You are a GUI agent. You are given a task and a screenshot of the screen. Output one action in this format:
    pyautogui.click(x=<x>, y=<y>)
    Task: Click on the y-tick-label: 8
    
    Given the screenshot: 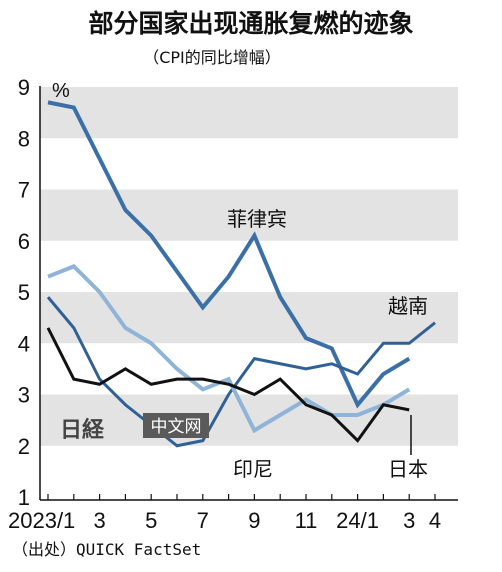 What is the action you would take?
    pyautogui.click(x=24, y=138)
    